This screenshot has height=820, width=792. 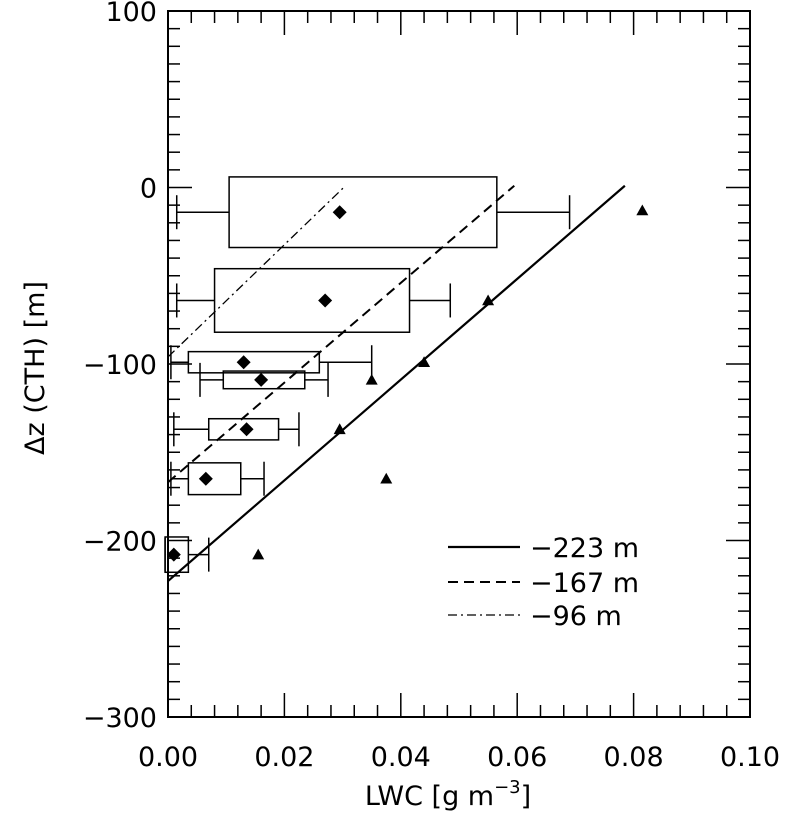 I want to click on y-axis-title: Δz (CTH) [m], so click(x=35, y=368).